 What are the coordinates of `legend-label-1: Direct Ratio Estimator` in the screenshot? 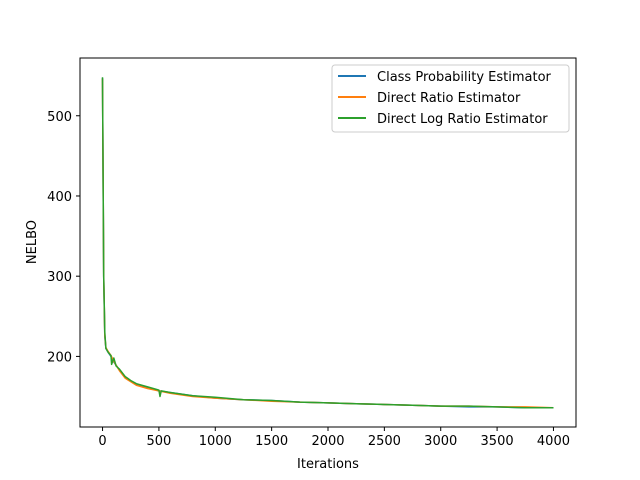 It's located at (449, 98).